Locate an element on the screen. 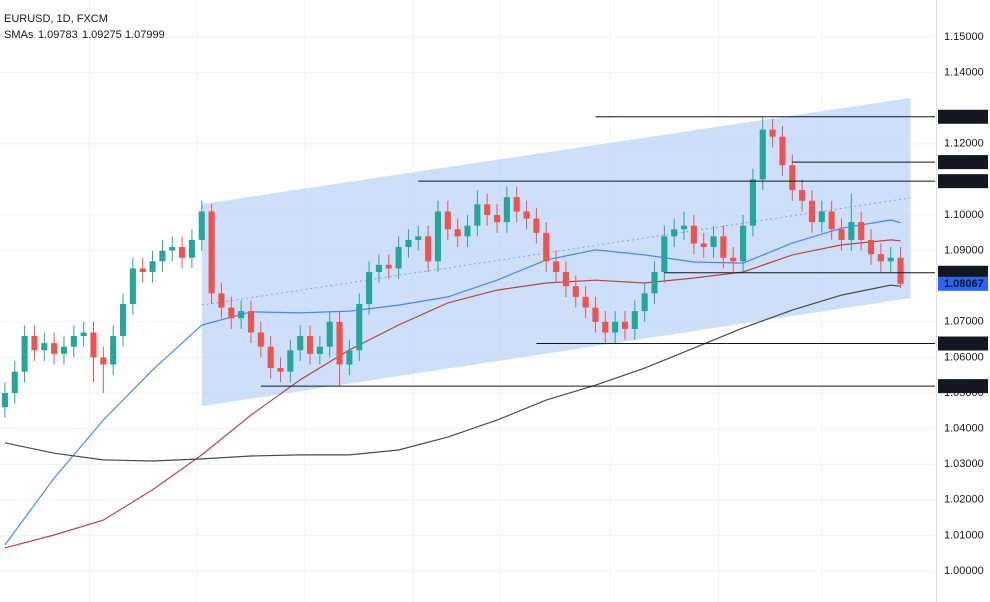 The width and height of the screenshot is (990, 602). level-tag-label: 1.11486 is located at coordinates (963, 163).